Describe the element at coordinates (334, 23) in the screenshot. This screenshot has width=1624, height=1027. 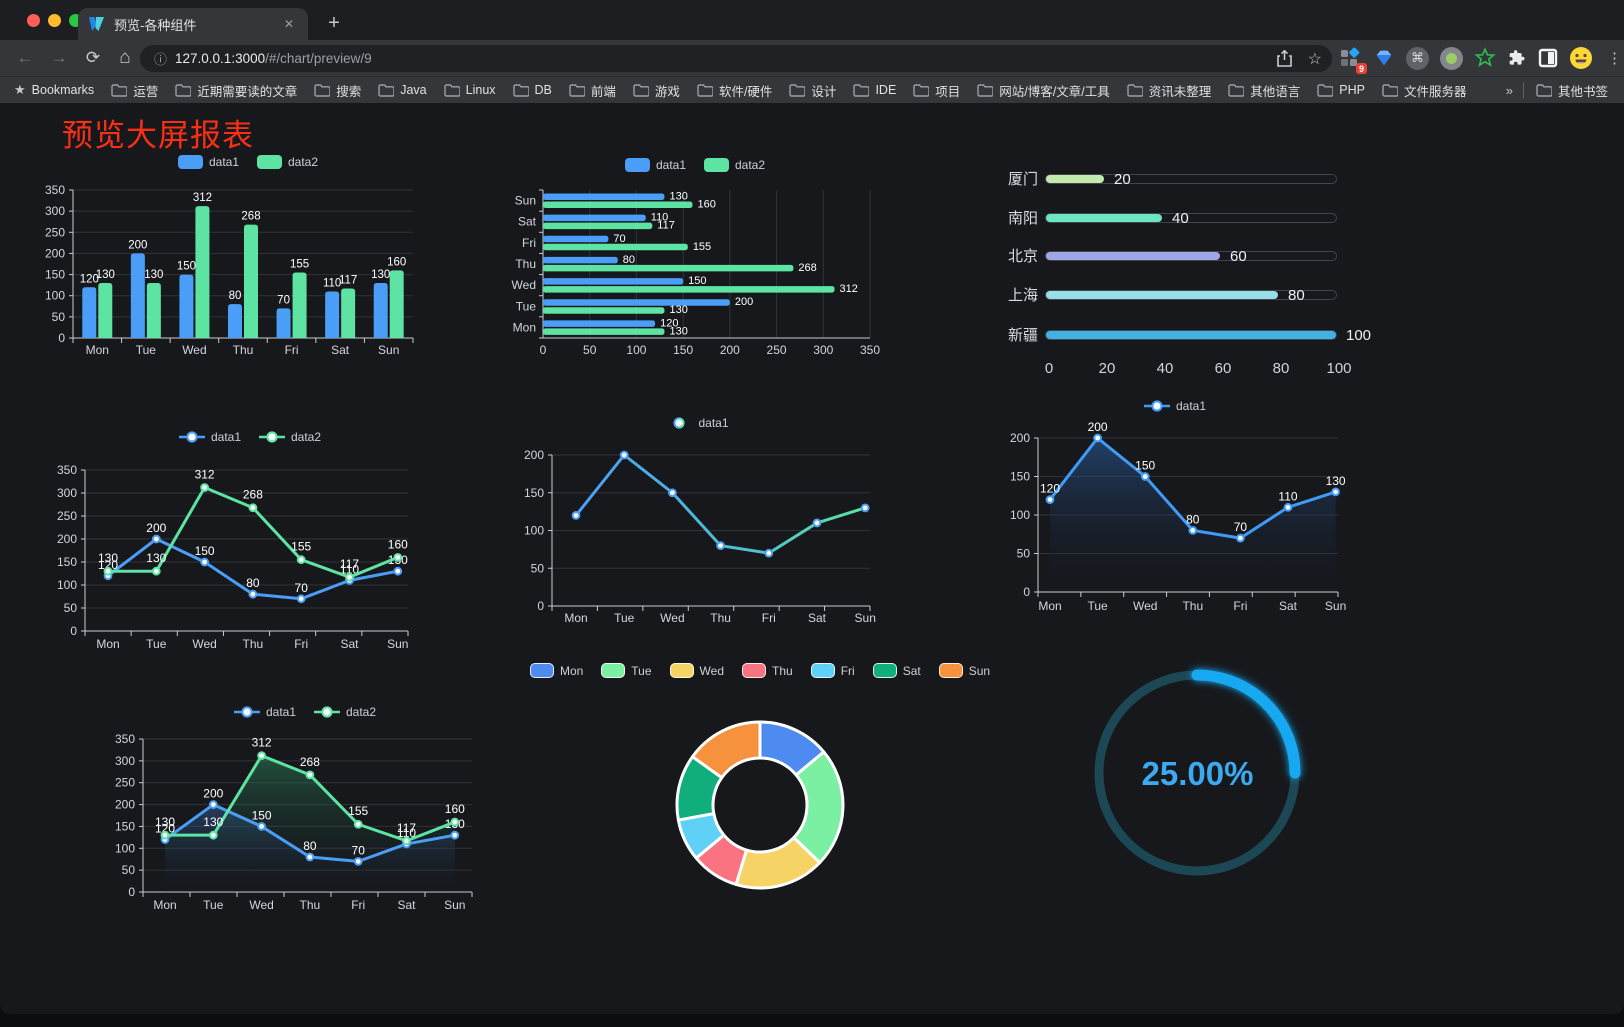
I see `new-tab-button: +` at that location.